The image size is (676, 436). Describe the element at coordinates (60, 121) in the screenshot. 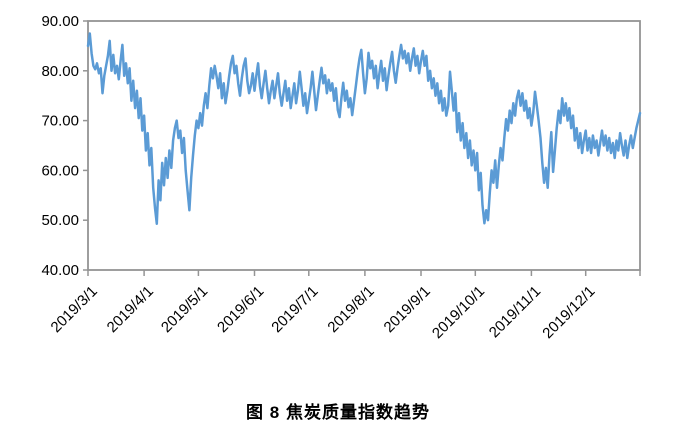

I see `y-axis-tick-label: 70.00` at that location.